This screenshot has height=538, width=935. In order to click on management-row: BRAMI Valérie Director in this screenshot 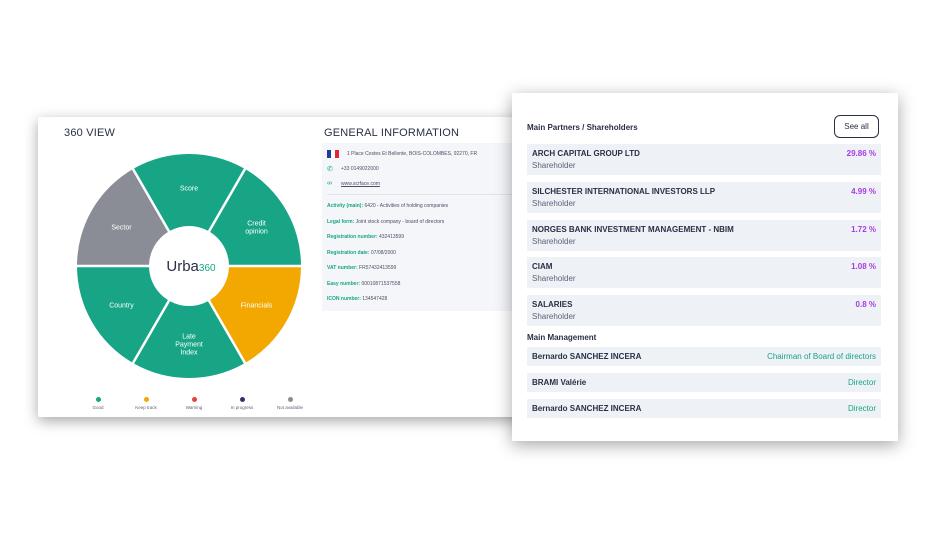, I will do `click(704, 382)`.